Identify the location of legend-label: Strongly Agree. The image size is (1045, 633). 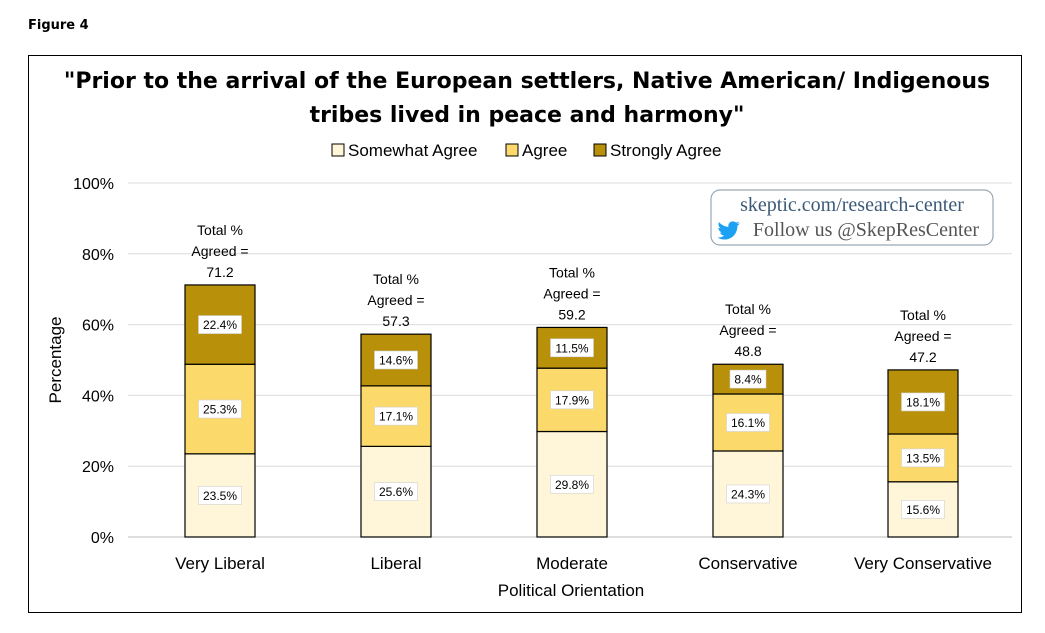
(666, 150).